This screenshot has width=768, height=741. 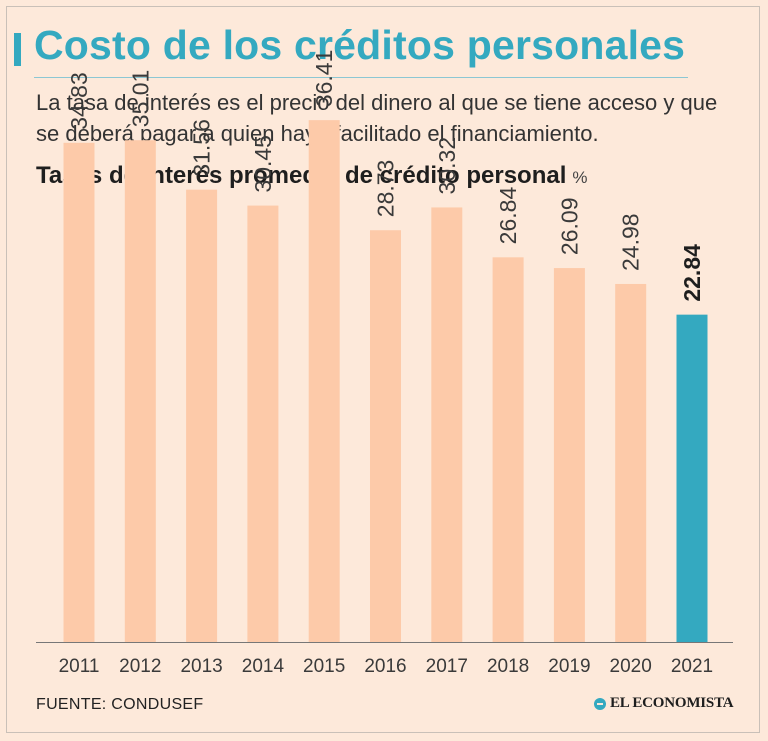 I want to click on data-label-2015: 36.41, so click(x=324, y=79).